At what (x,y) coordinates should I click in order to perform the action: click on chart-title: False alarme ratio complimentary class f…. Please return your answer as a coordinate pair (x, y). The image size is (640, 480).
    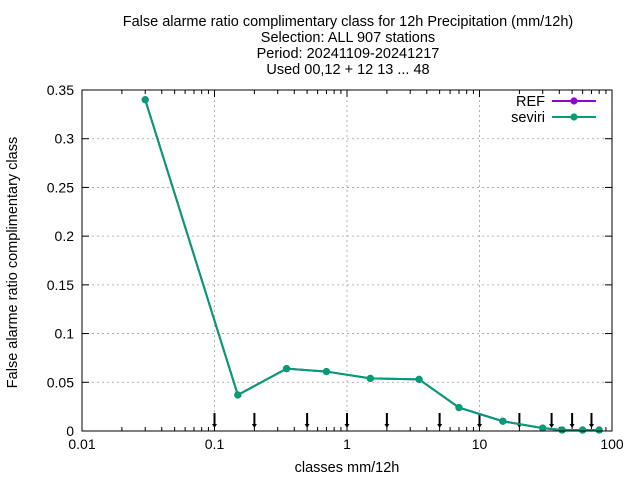
    Looking at the image, I should click on (348, 46).